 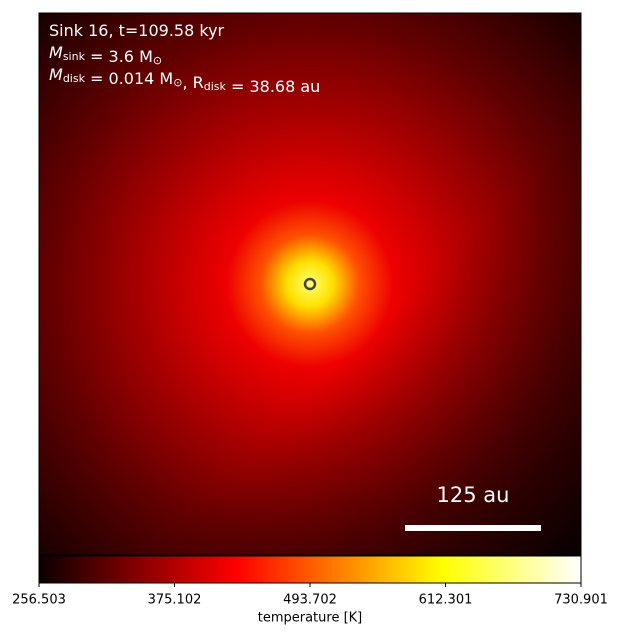 I want to click on annotation-text: Sink 16, t=109.58 kyr, so click(x=137, y=30).